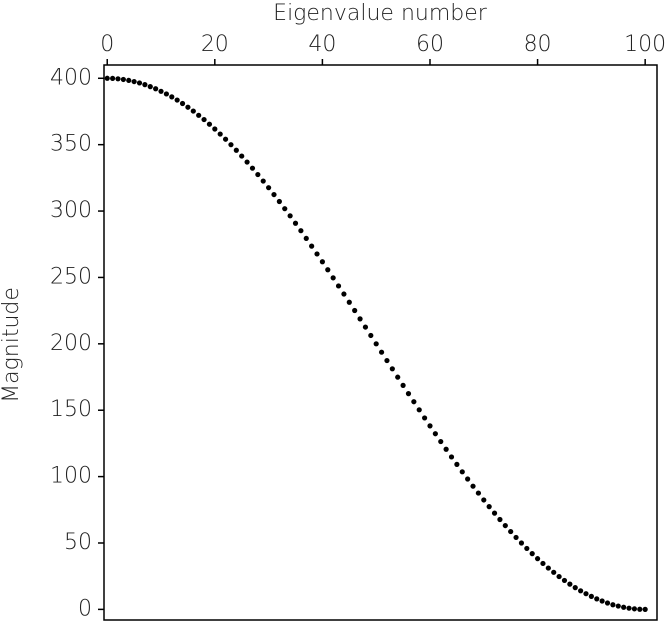 Image resolution: width=669 pixels, height=621 pixels. What do you see at coordinates (215, 44) in the screenshot?
I see `x-tick-label: 20` at bounding box center [215, 44].